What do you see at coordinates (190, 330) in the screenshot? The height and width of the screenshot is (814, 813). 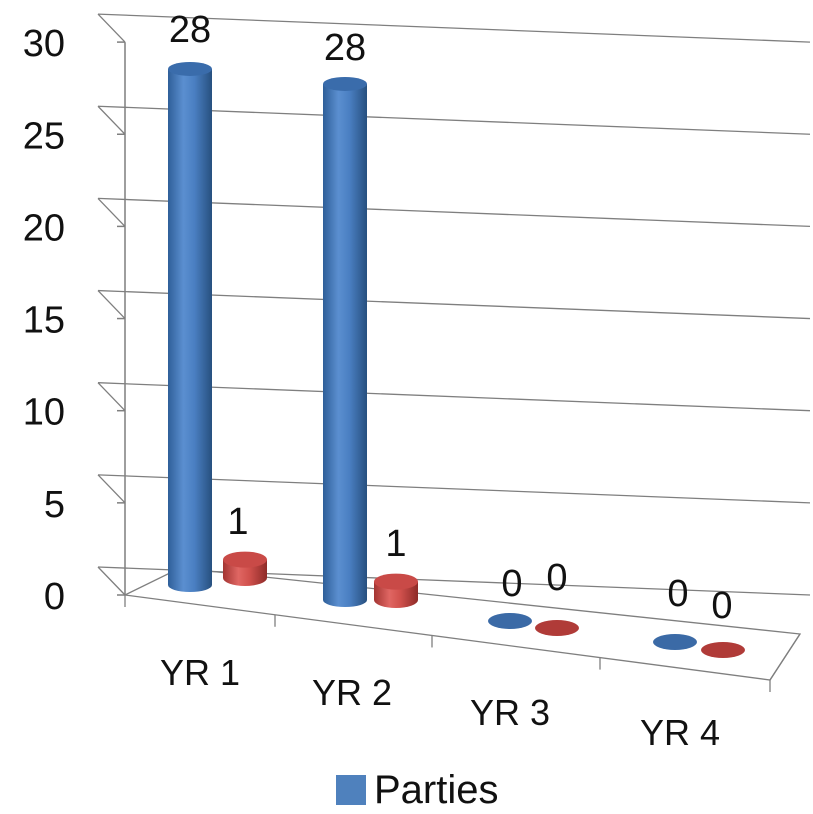 I see `bar-series1-1-body` at bounding box center [190, 330].